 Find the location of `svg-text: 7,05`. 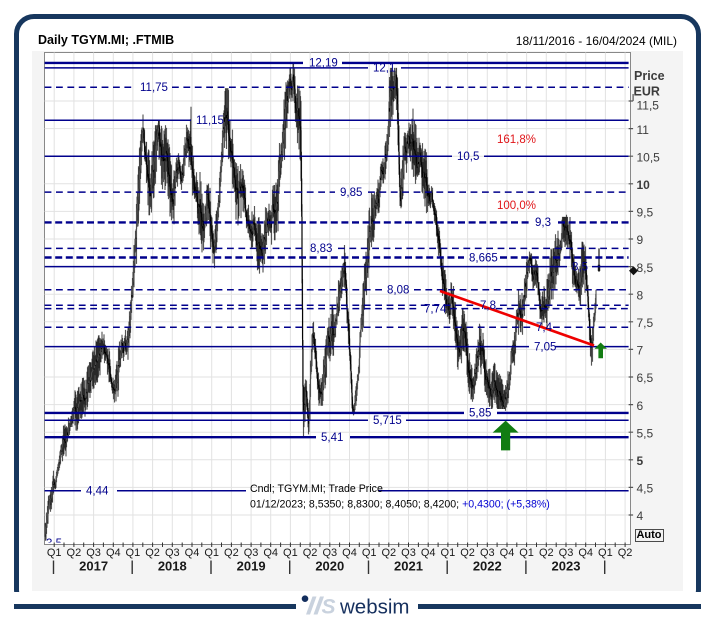

svg-text: 7,05 is located at coordinates (545, 347).